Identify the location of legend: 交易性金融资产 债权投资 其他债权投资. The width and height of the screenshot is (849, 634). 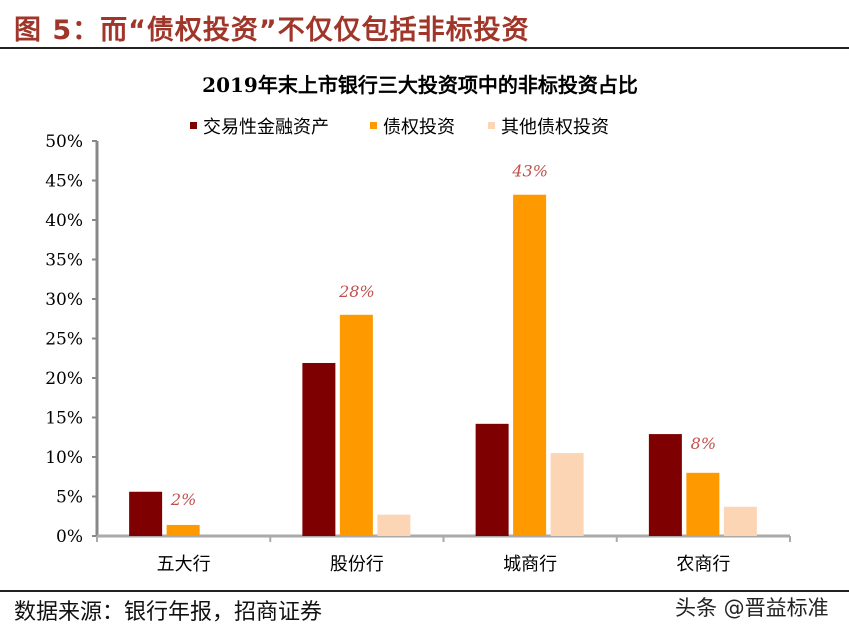
(399, 127).